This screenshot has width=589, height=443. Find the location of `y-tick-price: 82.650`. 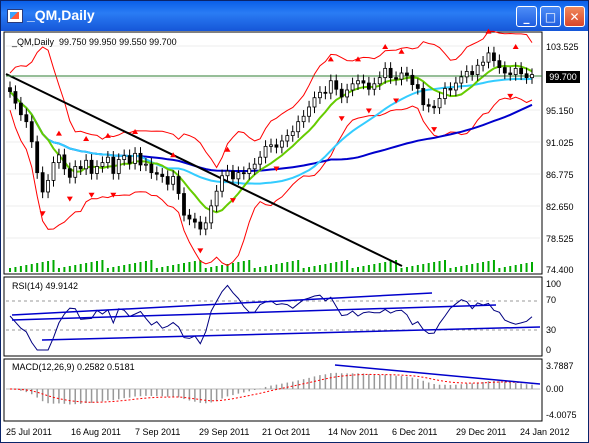

y-tick-price: 82.650 is located at coordinates (560, 207).